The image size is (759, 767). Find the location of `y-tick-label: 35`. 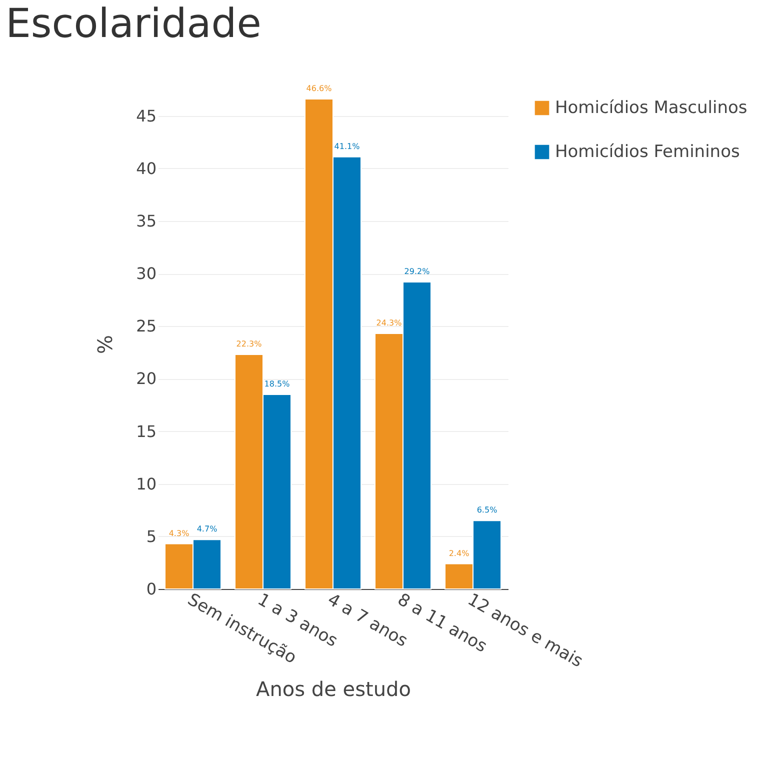

y-tick-label: 35 is located at coordinates (146, 220).